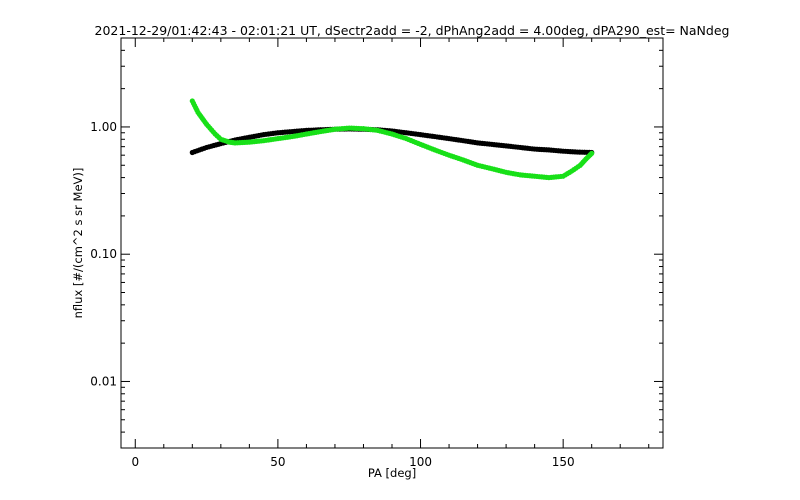 The image size is (800, 500). I want to click on series-1-point, so click(592, 153).